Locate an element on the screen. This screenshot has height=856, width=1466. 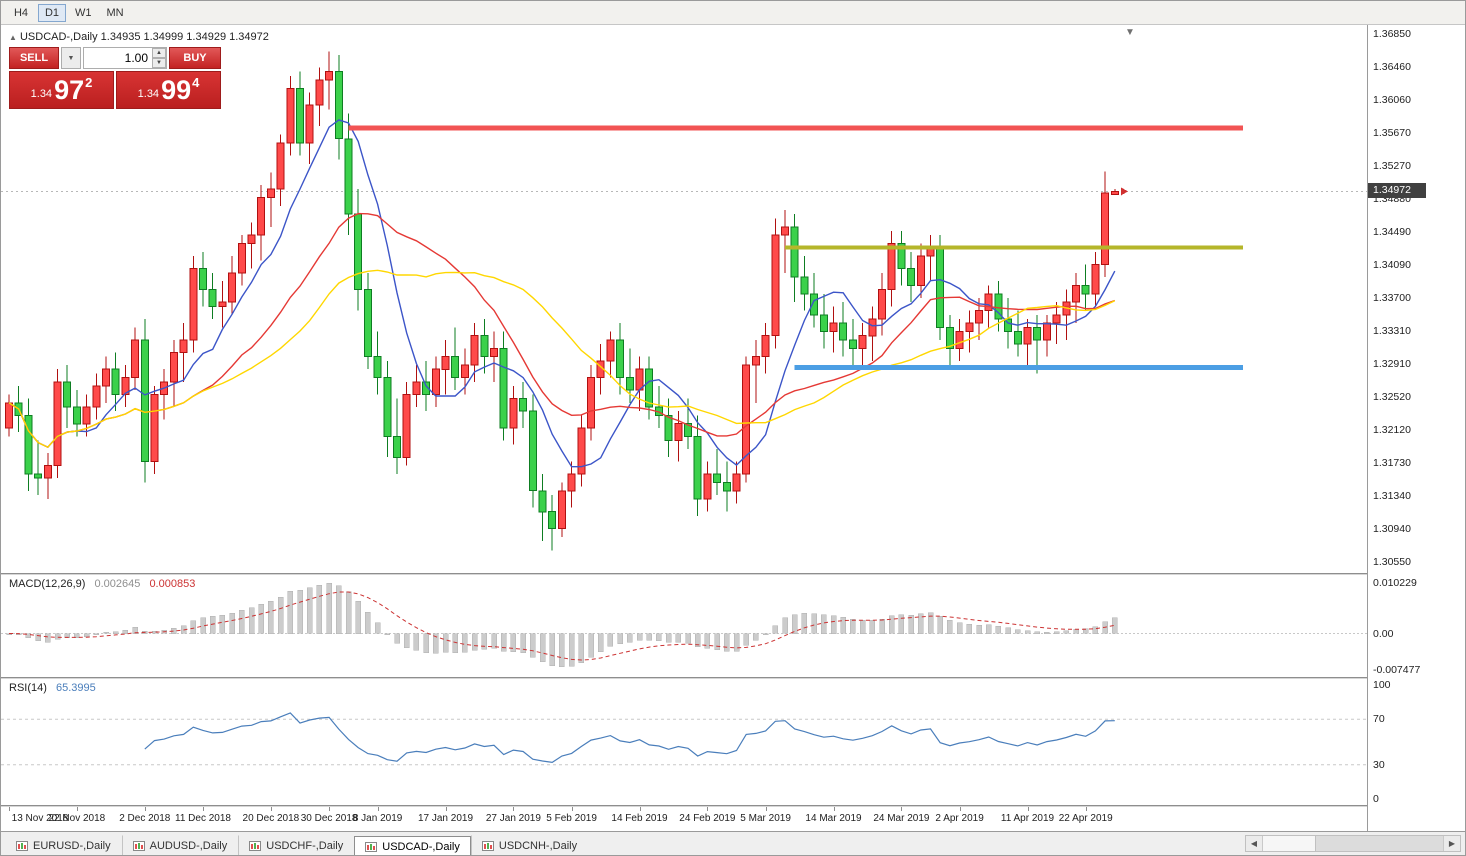
date-axis-label: 24 Mar 2019 is located at coordinates (901, 818).